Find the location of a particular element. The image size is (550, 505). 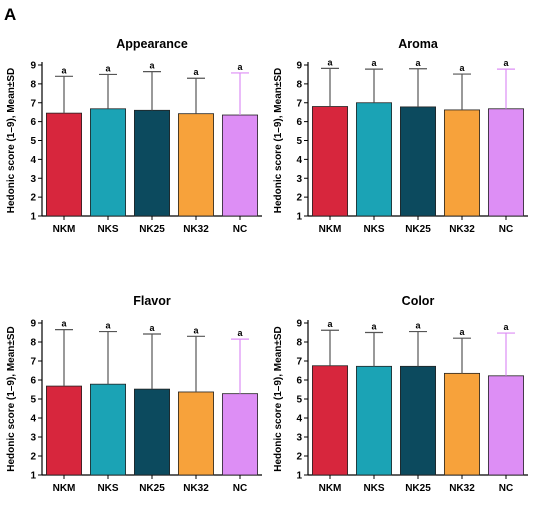

chart-title: Flavor is located at coordinates (152, 301).